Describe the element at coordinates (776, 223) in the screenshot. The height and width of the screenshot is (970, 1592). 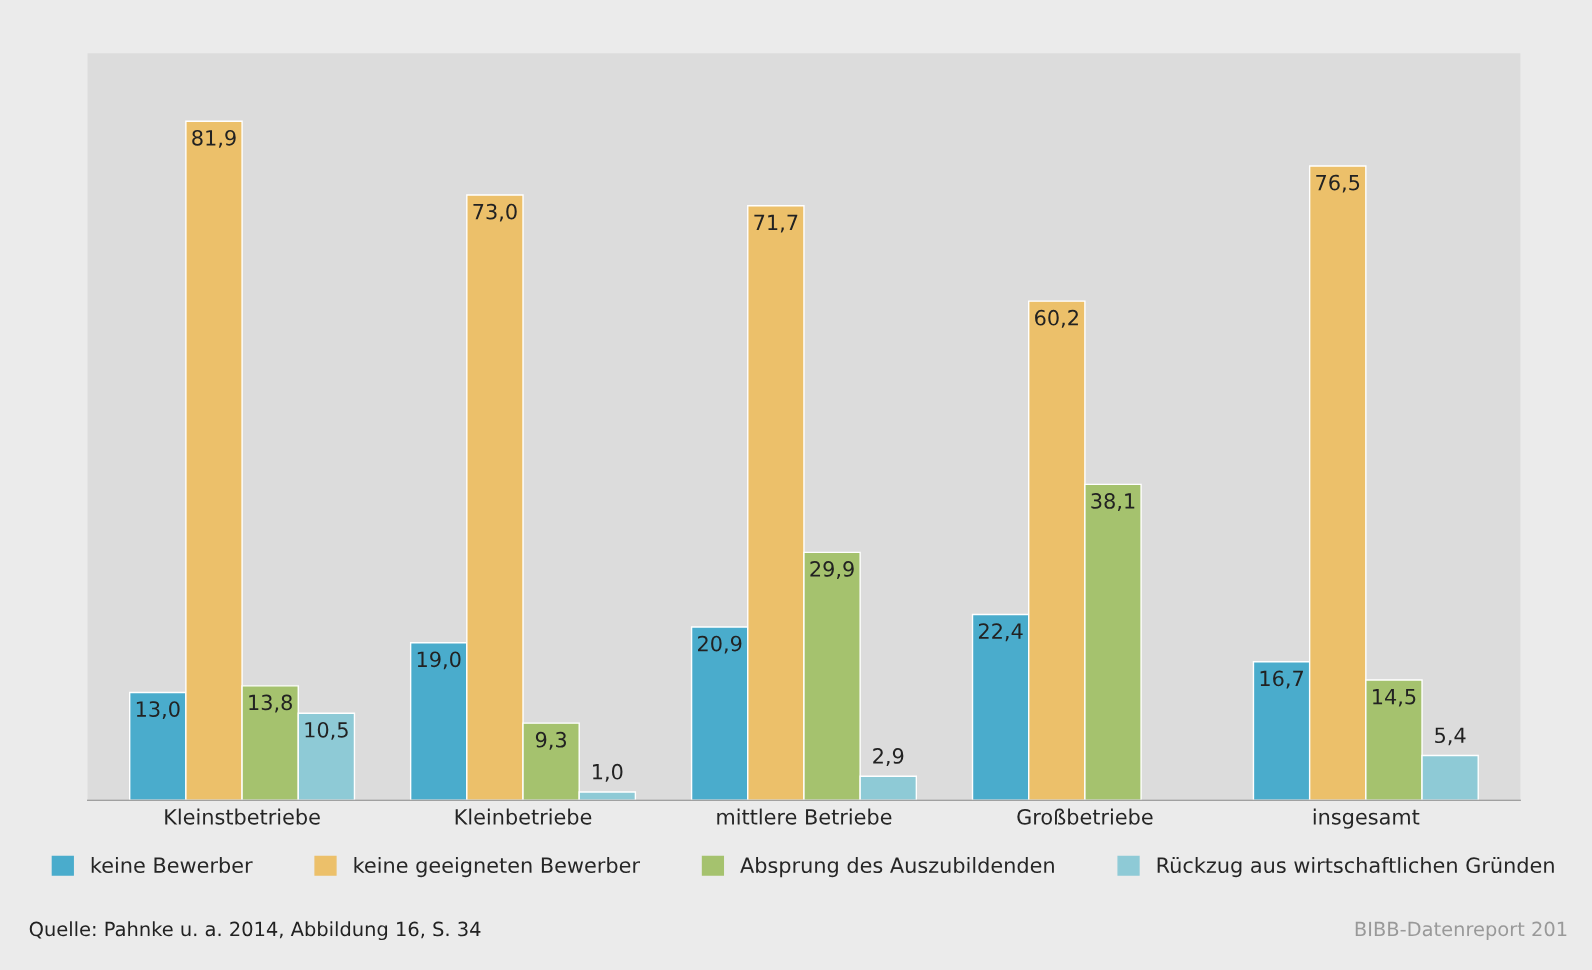
I see `data-label: 71,7` at that location.